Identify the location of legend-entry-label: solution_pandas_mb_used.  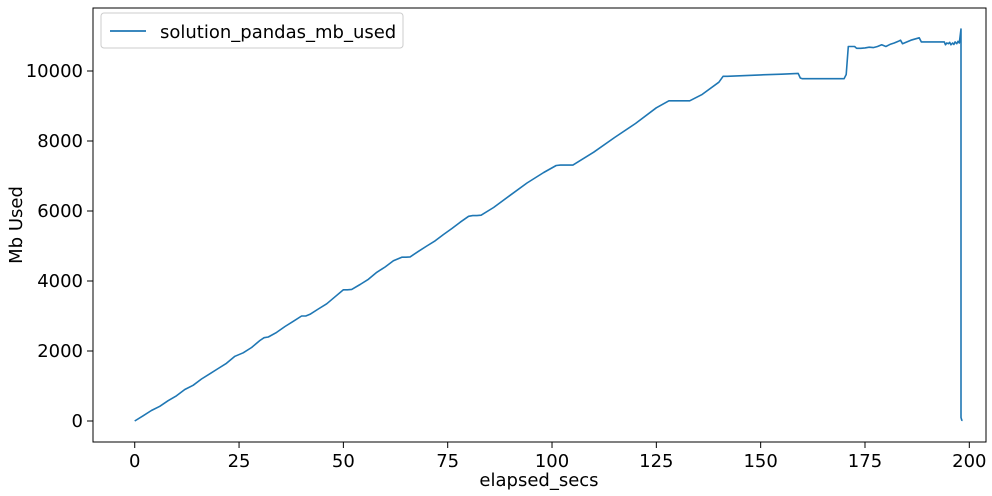
(278, 32).